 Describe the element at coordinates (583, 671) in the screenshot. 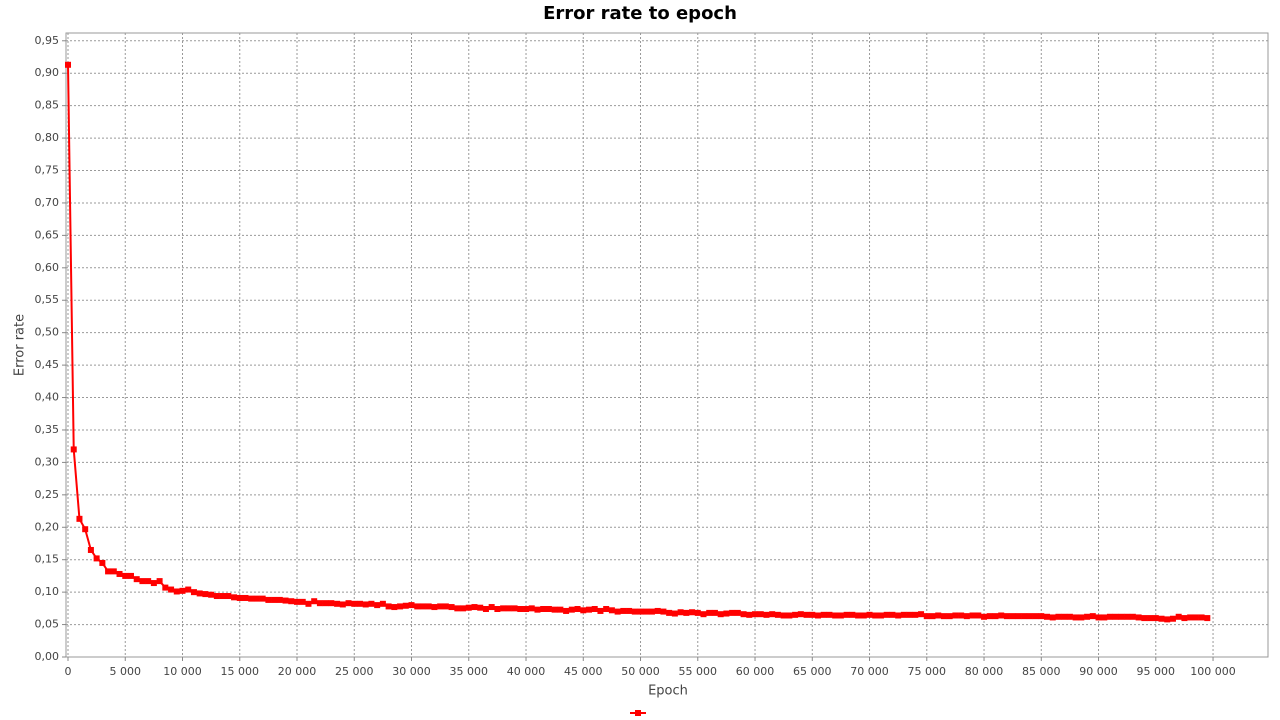

I see `x-tick-label: 45 000` at that location.